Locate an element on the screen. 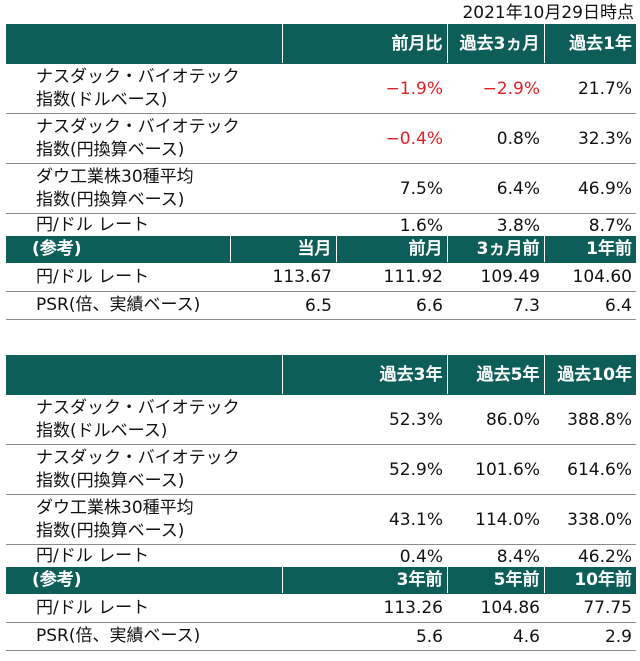 The height and width of the screenshot is (661, 640). header-cell: 10年前 is located at coordinates (589, 580).